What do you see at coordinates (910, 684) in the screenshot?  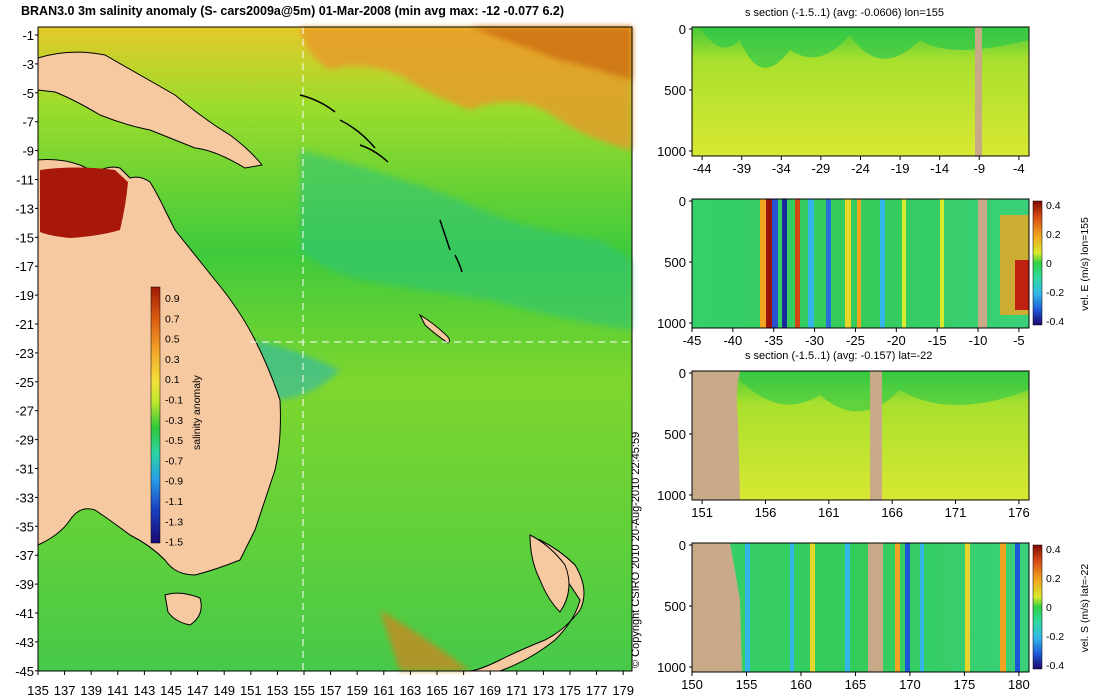 I see `panel-x-tick-label: 170` at bounding box center [910, 684].